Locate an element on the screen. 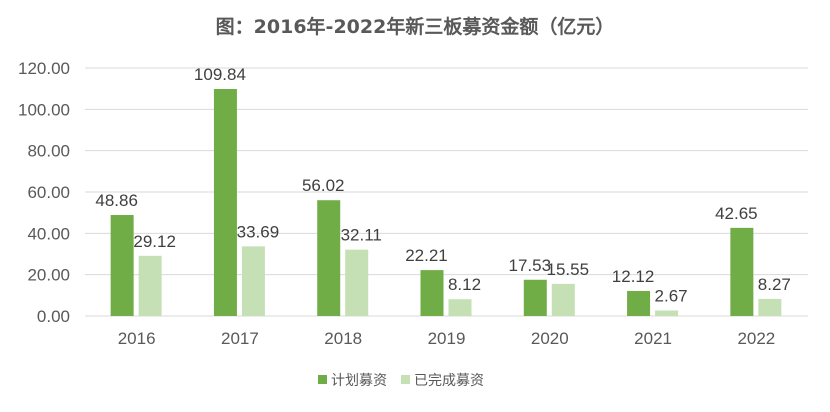  data-label: 33.69 is located at coordinates (258, 231).